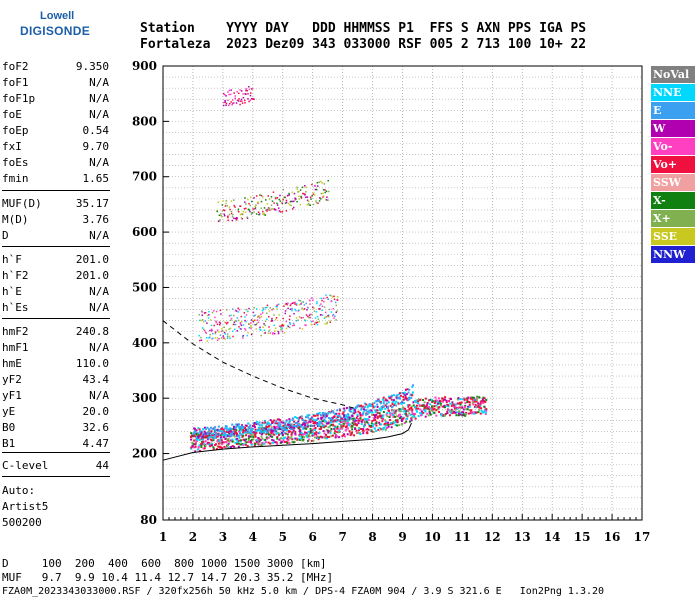 The width and height of the screenshot is (700, 600). What do you see at coordinates (99, 395) in the screenshot?
I see `param-value: N/A` at bounding box center [99, 395].